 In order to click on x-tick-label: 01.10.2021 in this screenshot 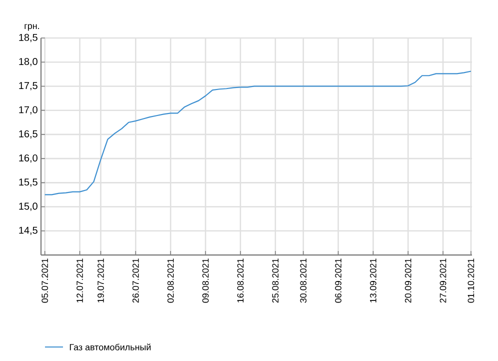, I will do `click(471, 280)`.